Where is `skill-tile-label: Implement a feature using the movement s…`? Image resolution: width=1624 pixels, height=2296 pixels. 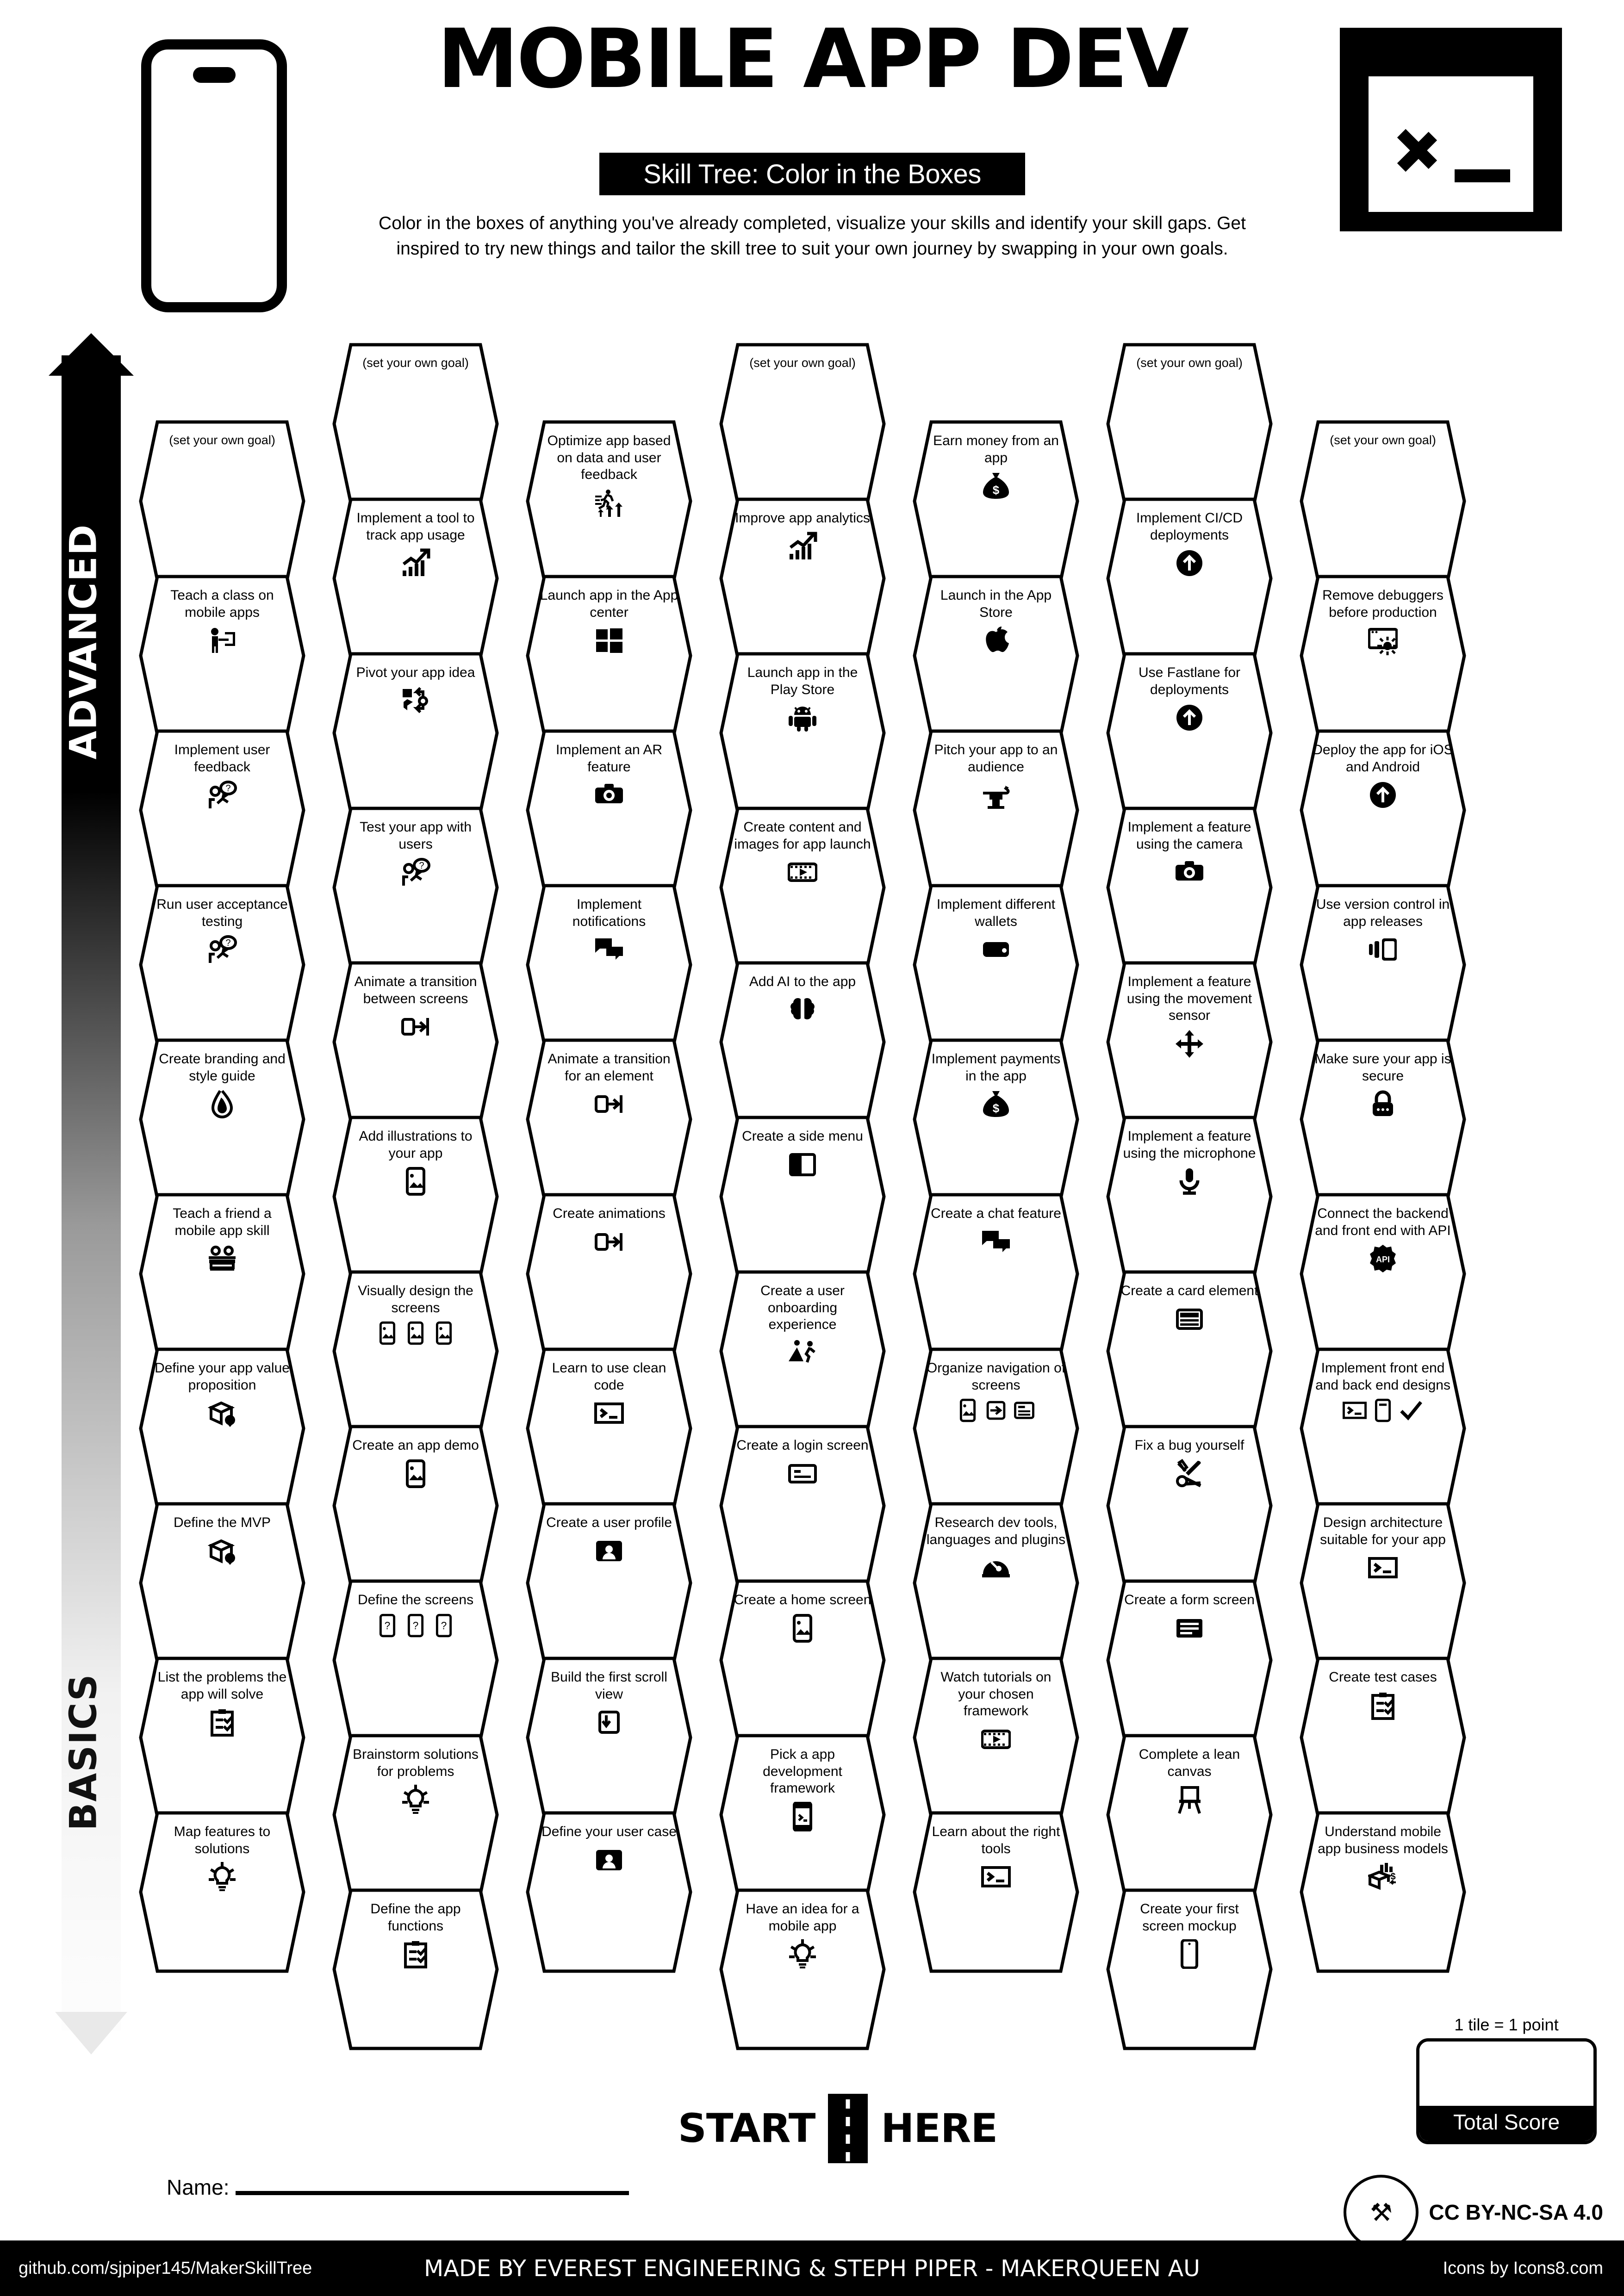 skill-tile-label: Implement a feature using the movement s… is located at coordinates (1189, 999).